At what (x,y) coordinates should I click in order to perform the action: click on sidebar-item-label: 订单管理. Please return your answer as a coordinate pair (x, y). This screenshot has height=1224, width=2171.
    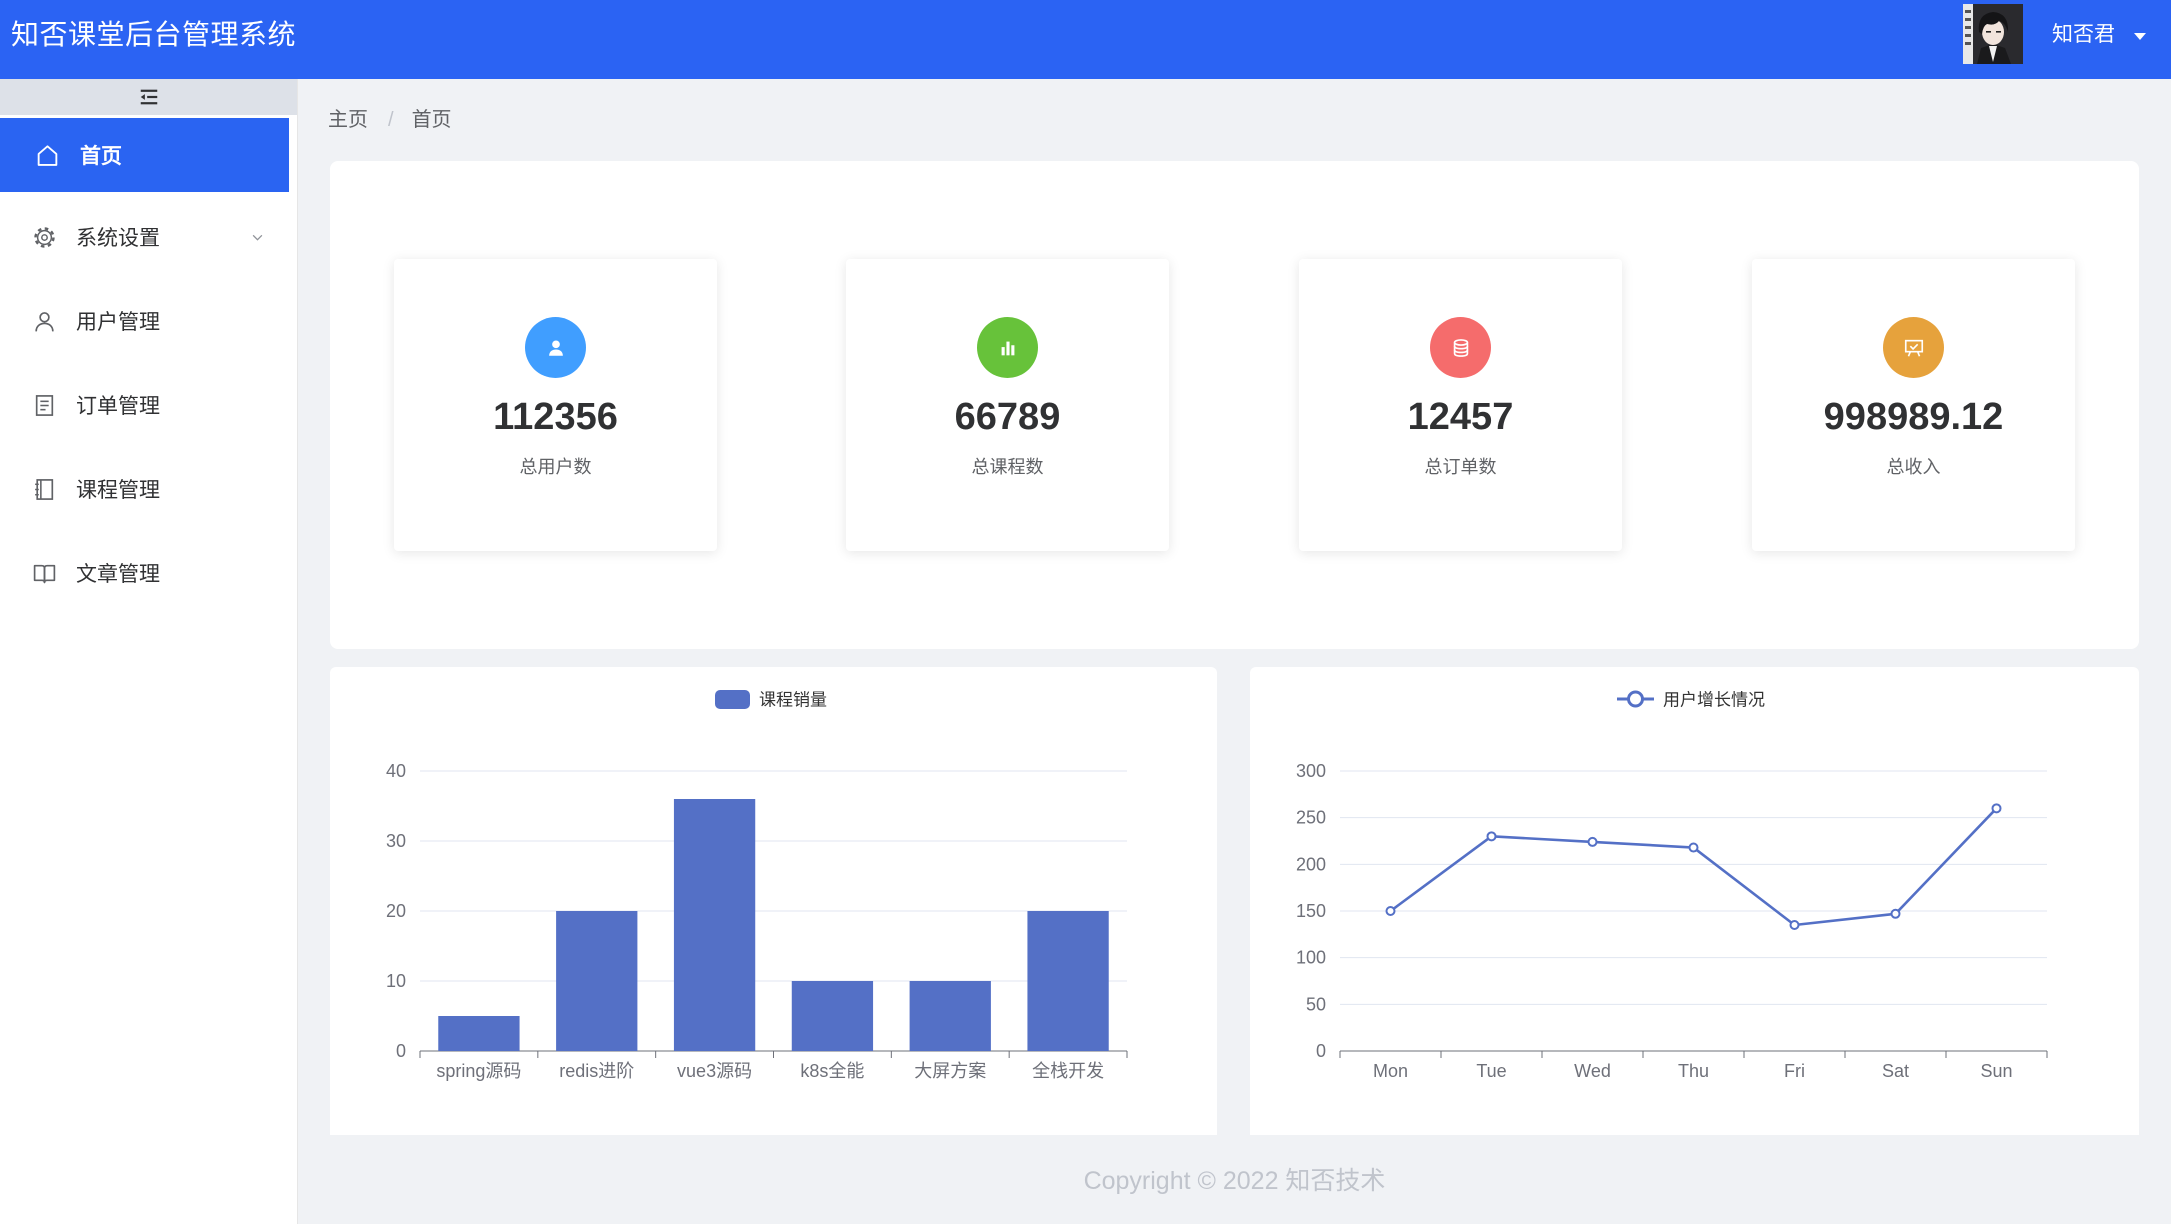
    Looking at the image, I should click on (118, 406).